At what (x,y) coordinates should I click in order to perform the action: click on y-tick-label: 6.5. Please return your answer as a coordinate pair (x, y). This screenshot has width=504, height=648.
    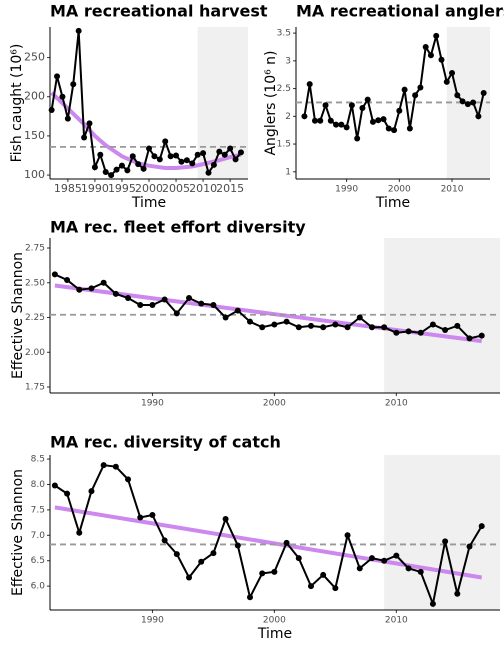
    Looking at the image, I should click on (38, 561).